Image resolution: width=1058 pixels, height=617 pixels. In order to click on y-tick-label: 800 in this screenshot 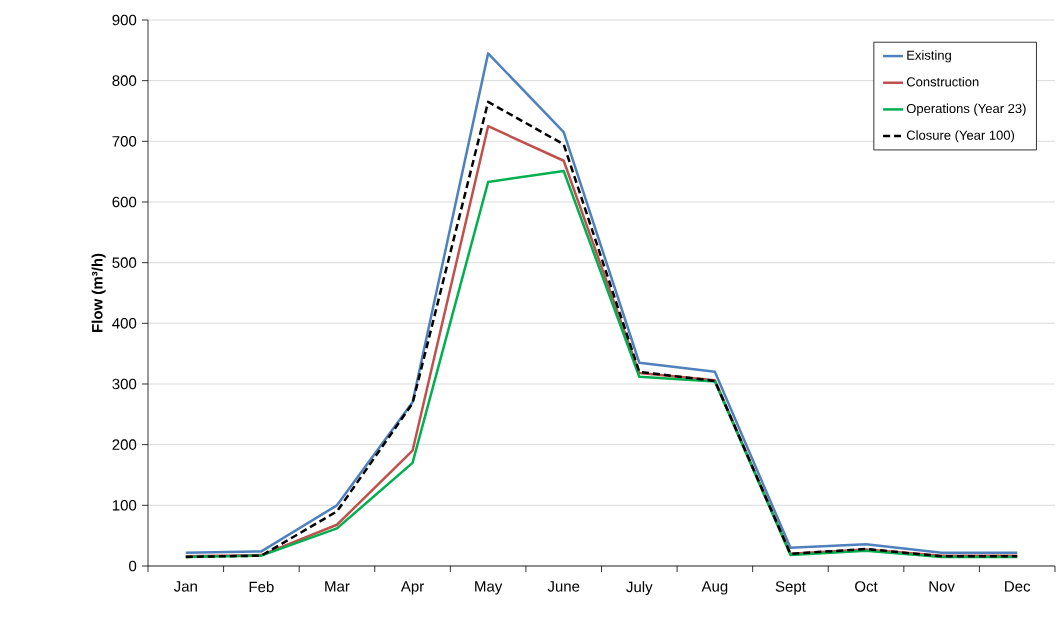, I will do `click(124, 80)`.